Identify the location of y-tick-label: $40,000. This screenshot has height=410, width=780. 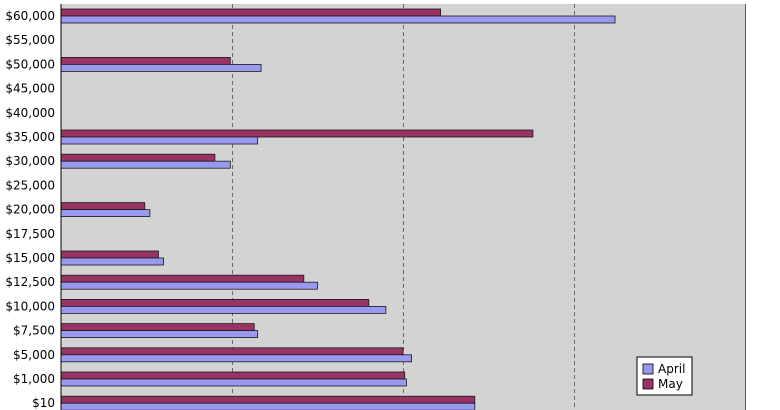
(30, 113).